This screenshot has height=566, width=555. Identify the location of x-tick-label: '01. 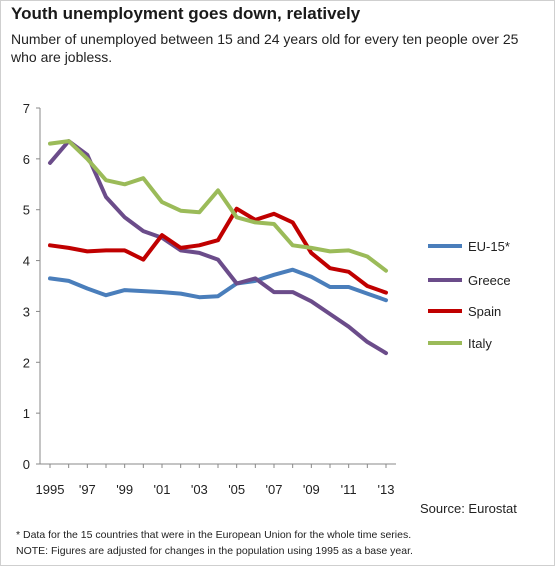
(162, 489).